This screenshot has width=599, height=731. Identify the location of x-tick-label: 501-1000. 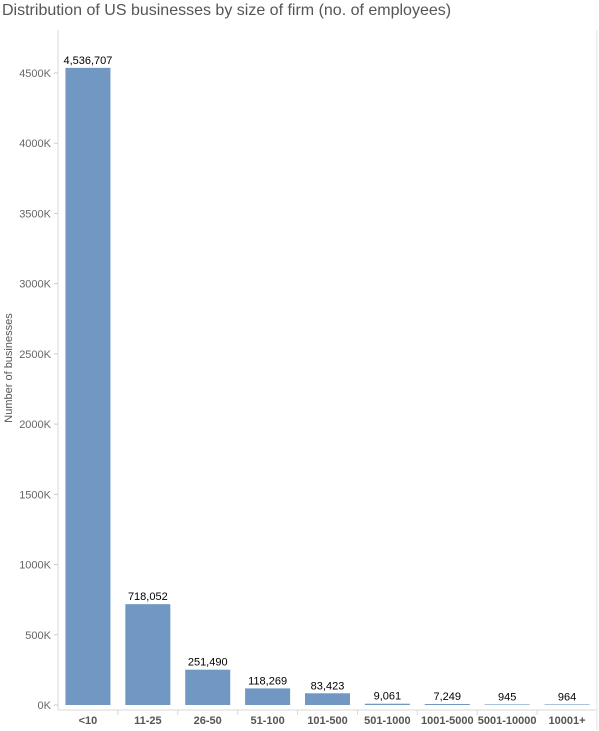
(387, 721).